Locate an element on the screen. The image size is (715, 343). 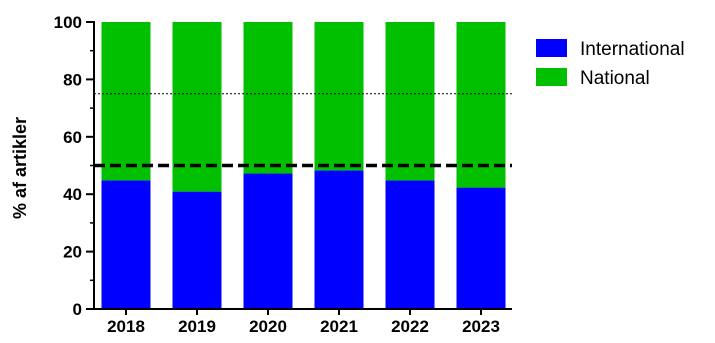
y-tick-label-20: 20 is located at coordinates (72, 252).